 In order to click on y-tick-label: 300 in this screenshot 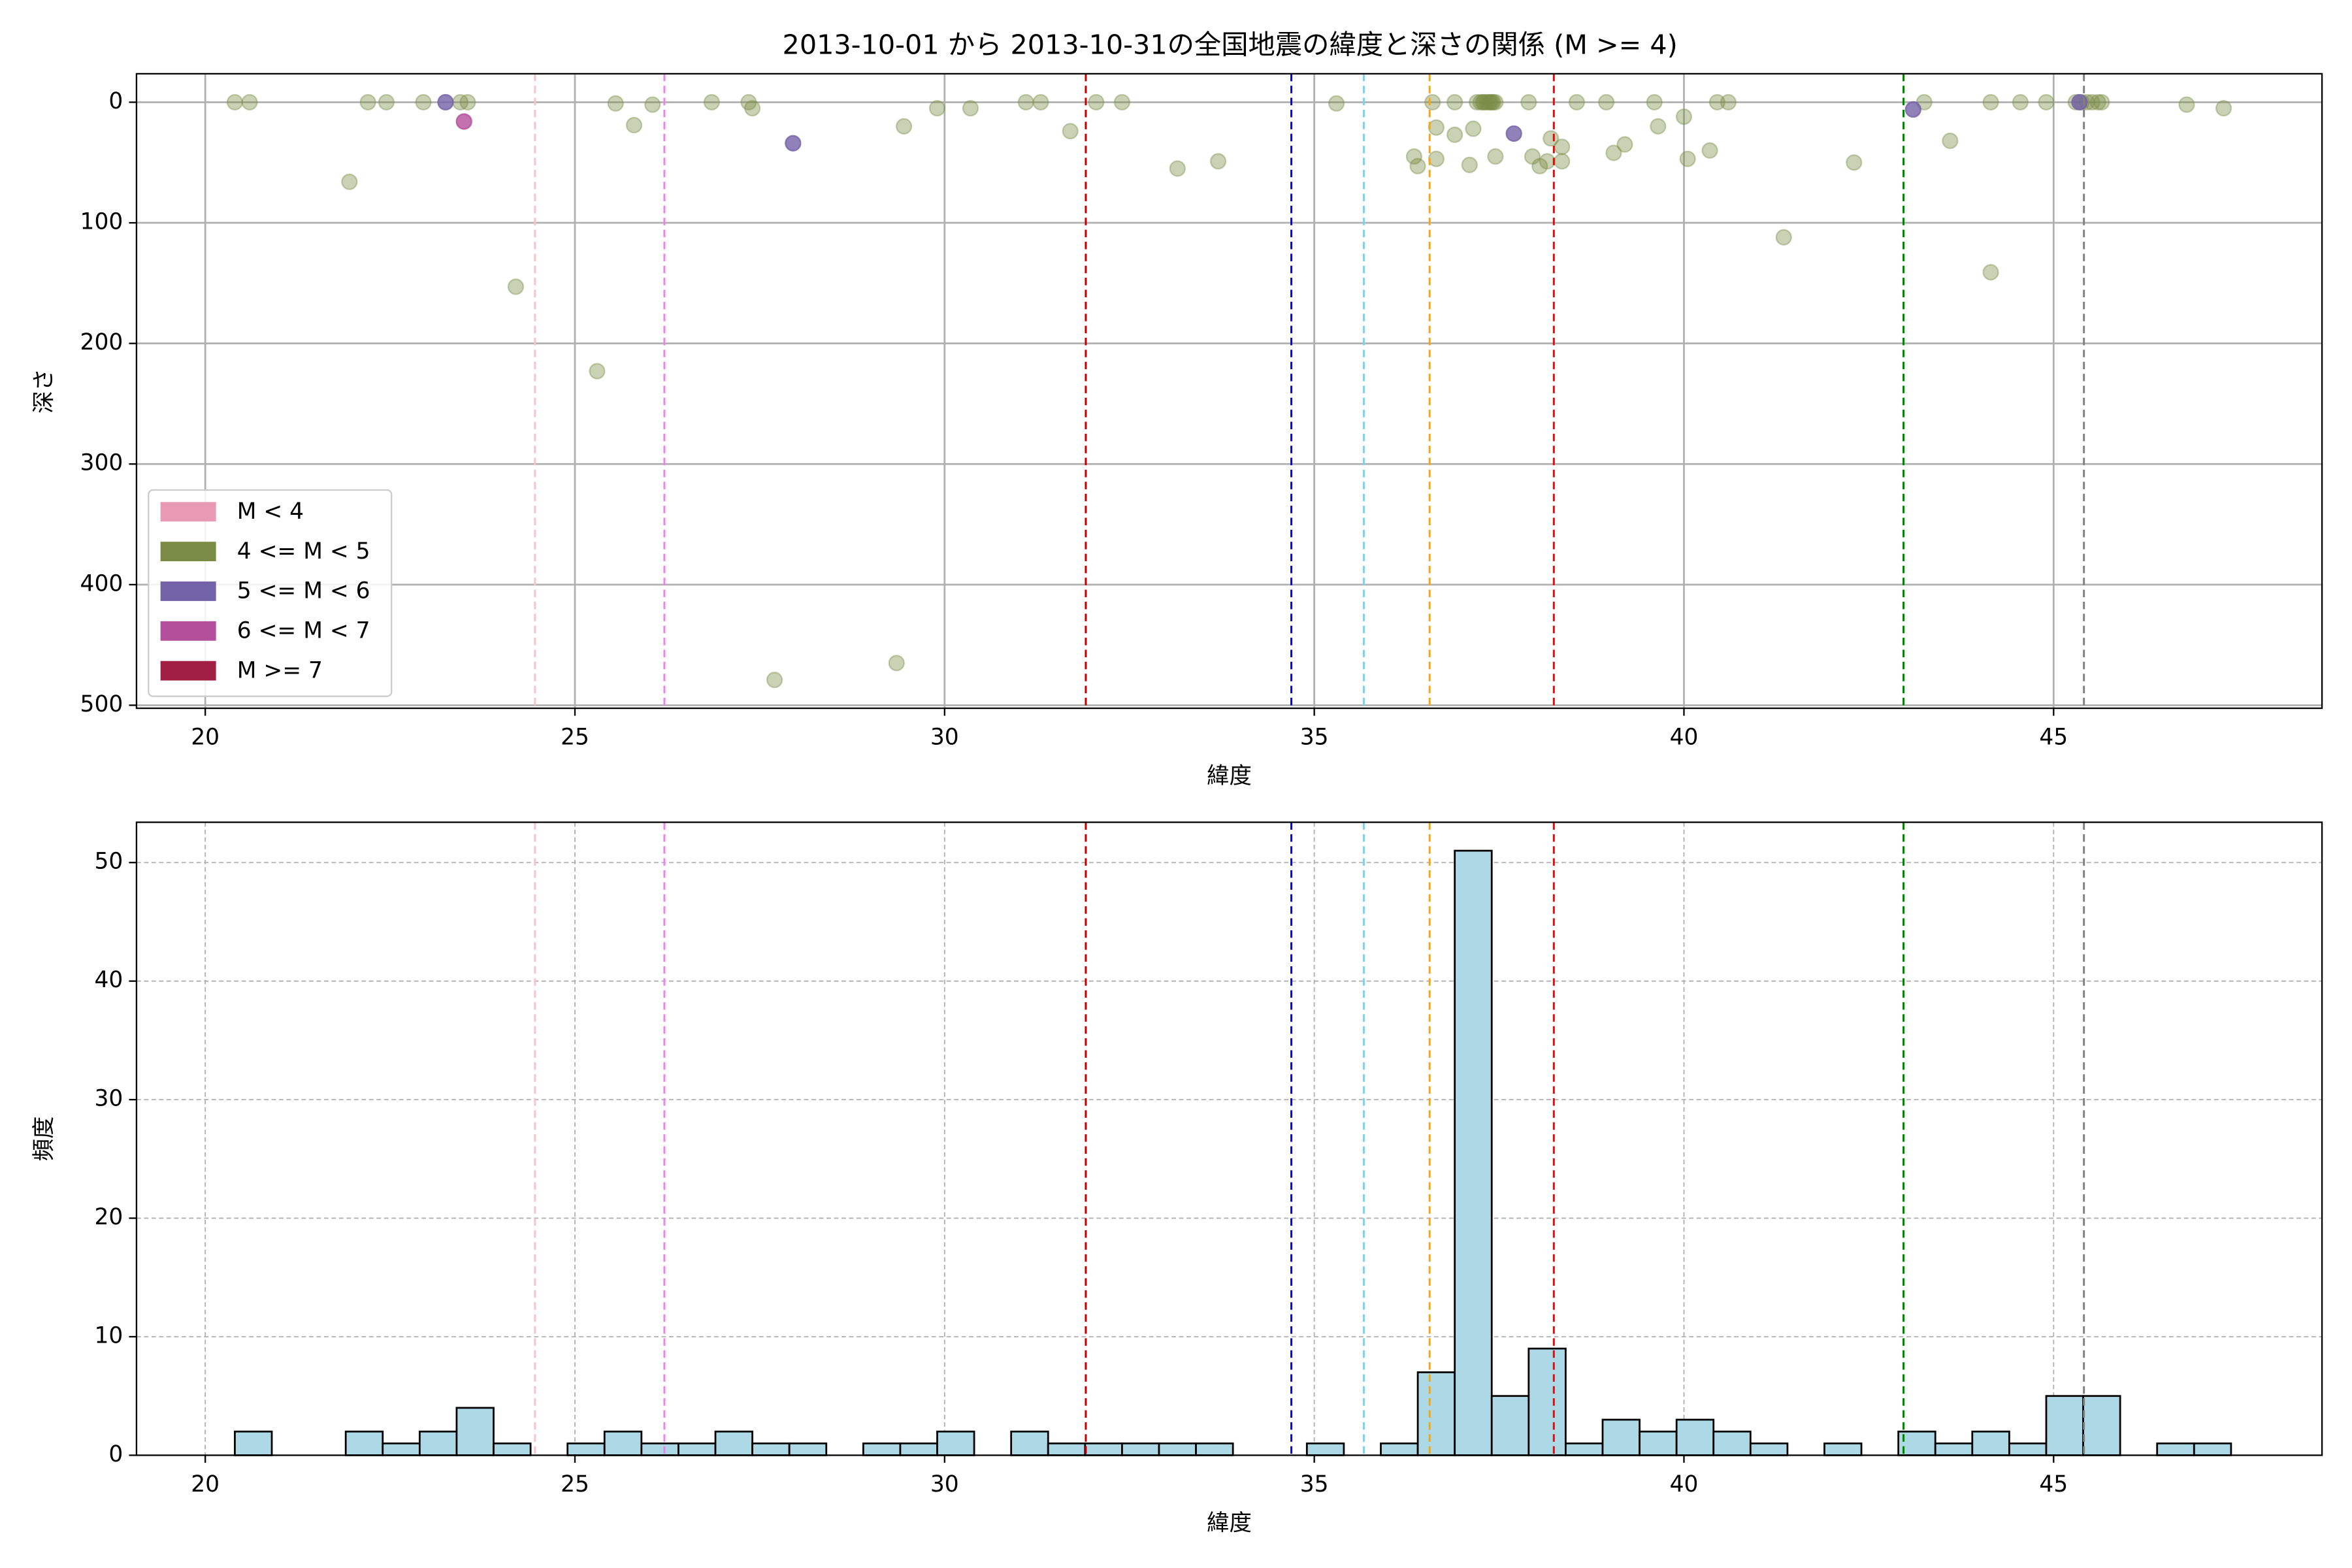, I will do `click(101, 463)`.